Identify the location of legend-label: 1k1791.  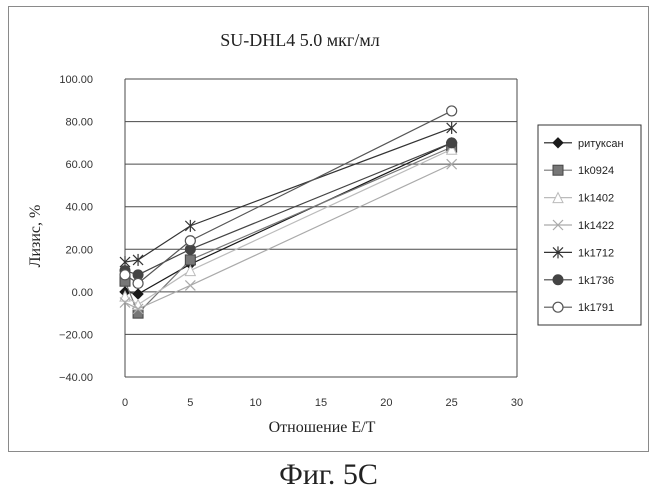
(596, 308).